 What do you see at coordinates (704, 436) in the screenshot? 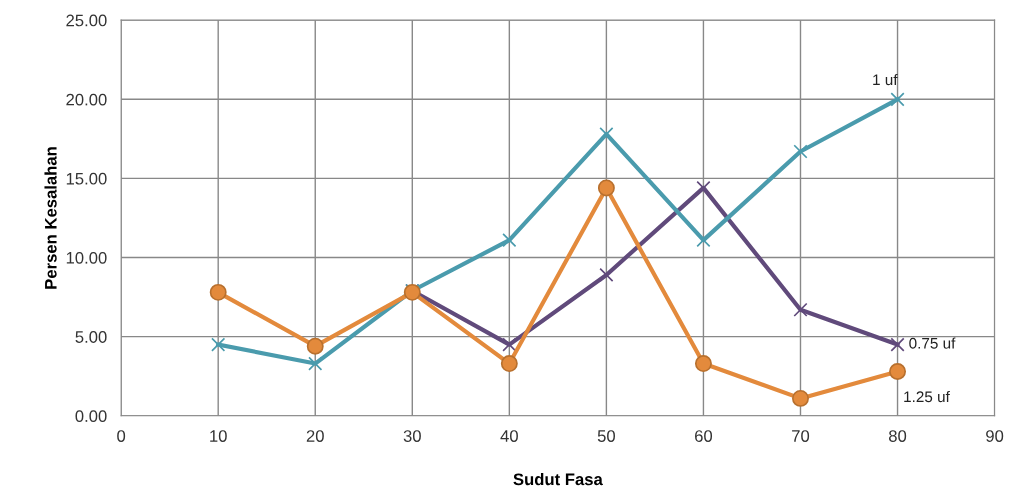
I see `x-tick-label: 60` at bounding box center [704, 436].